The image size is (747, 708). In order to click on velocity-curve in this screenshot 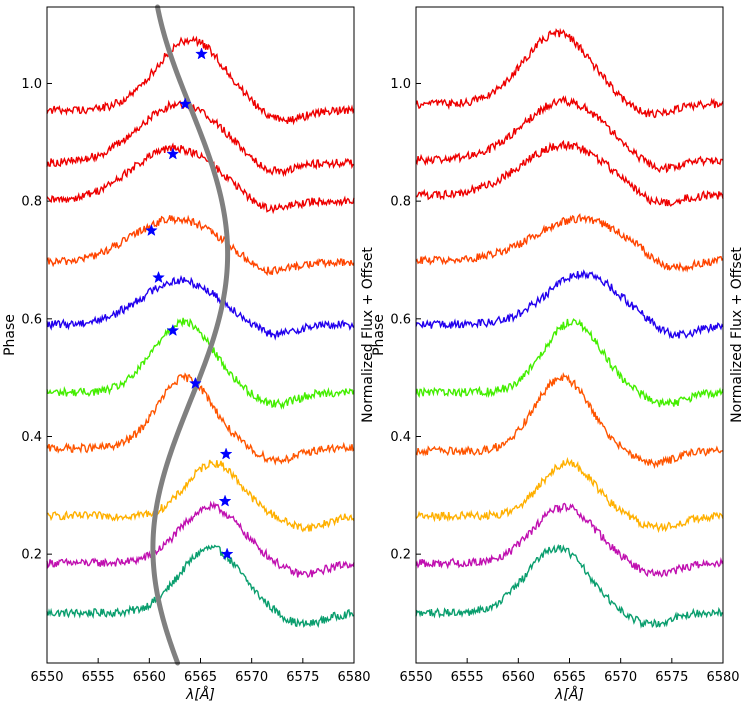, I will do `click(190, 335)`.